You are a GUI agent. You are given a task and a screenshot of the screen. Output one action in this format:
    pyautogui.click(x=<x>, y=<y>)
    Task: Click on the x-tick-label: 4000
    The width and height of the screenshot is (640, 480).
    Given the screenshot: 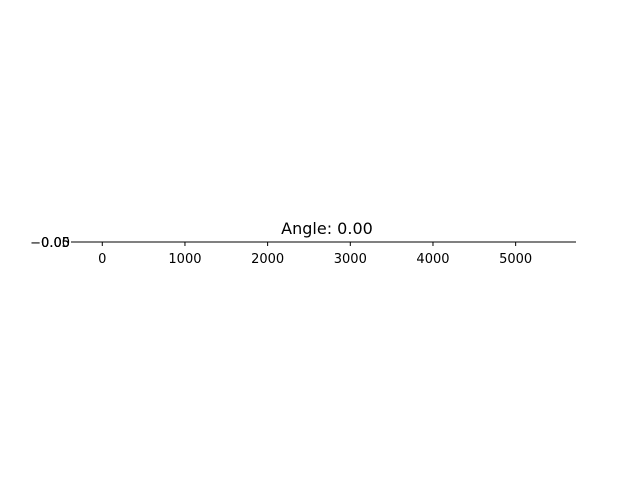 What is the action you would take?
    pyautogui.click(x=432, y=259)
    